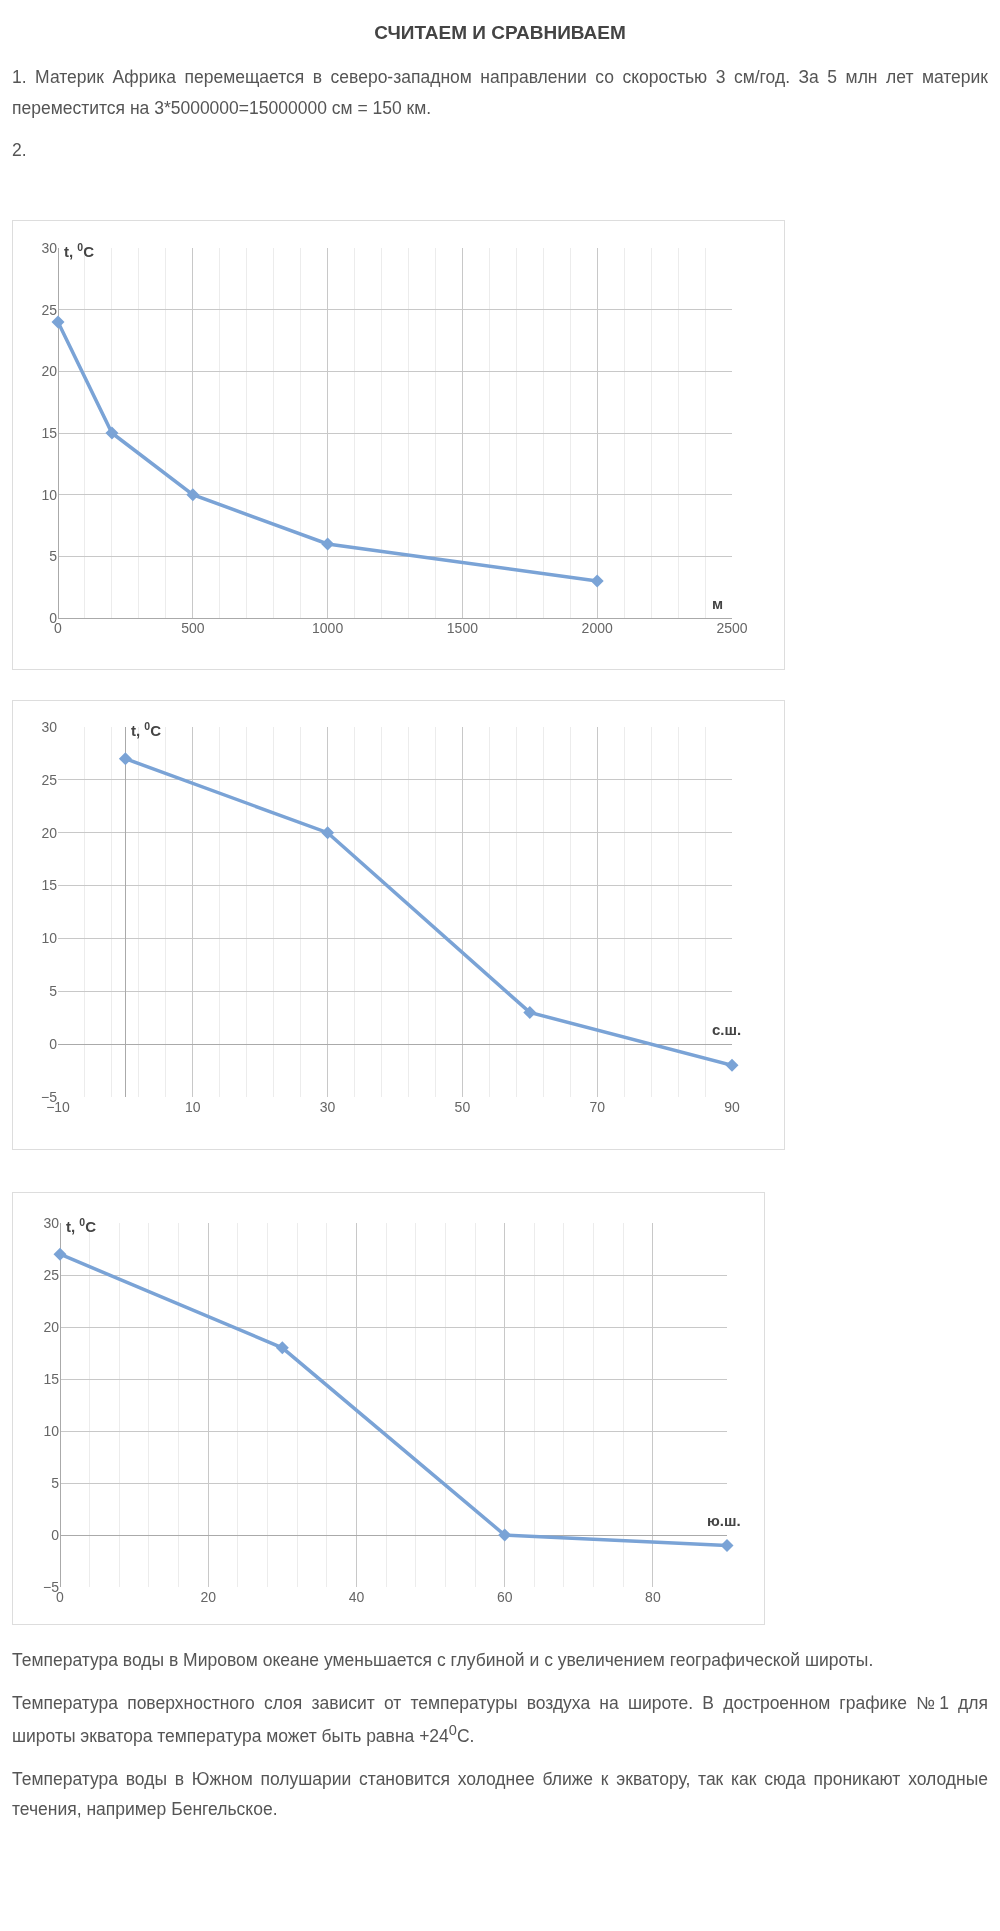 Image resolution: width=1000 pixels, height=1931 pixels. Describe the element at coordinates (504, 1597) in the screenshot. I see `x-tick-label: 60` at that location.